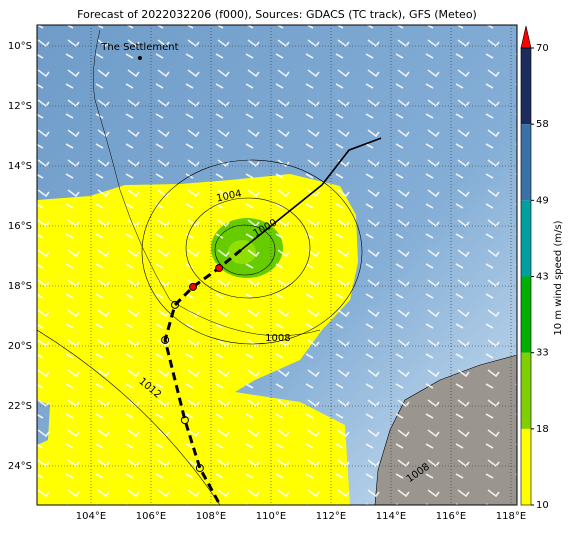  What do you see at coordinates (542, 277) in the screenshot?
I see `colorbar-tick-label: 43` at bounding box center [542, 277].